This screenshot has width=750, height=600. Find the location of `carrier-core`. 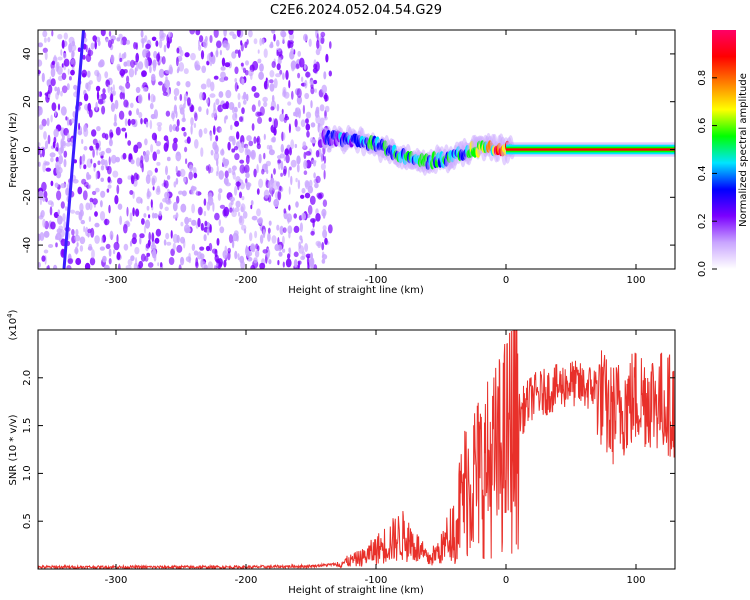

carrier-core is located at coordinates (590, 149).